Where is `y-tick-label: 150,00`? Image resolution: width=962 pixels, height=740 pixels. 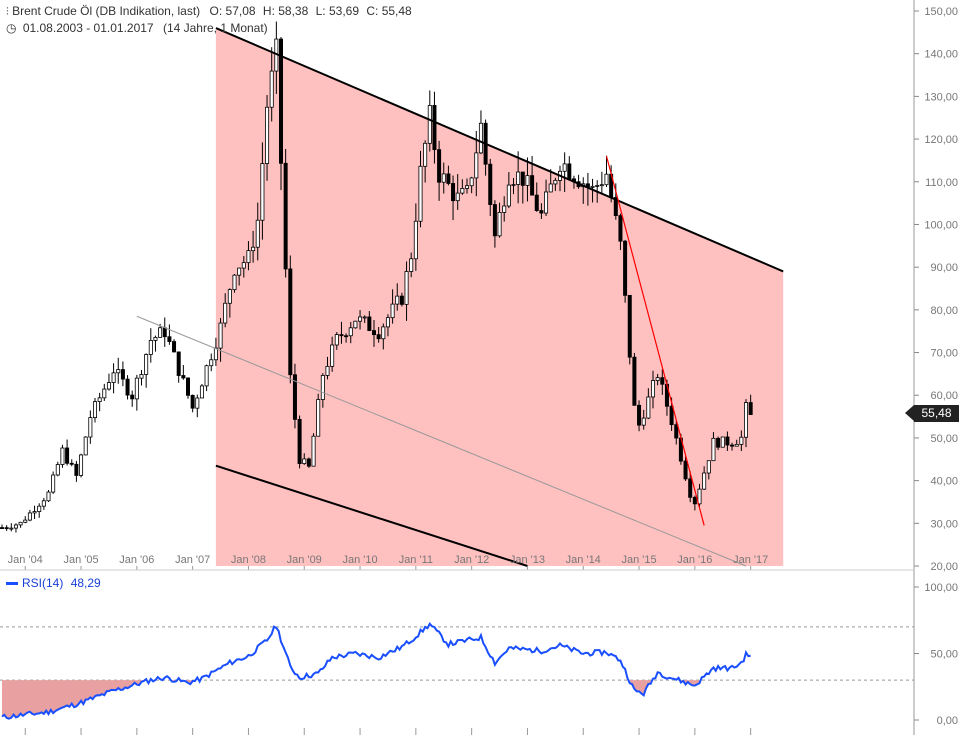 y-tick-label: 150,00 is located at coordinates (941, 12).